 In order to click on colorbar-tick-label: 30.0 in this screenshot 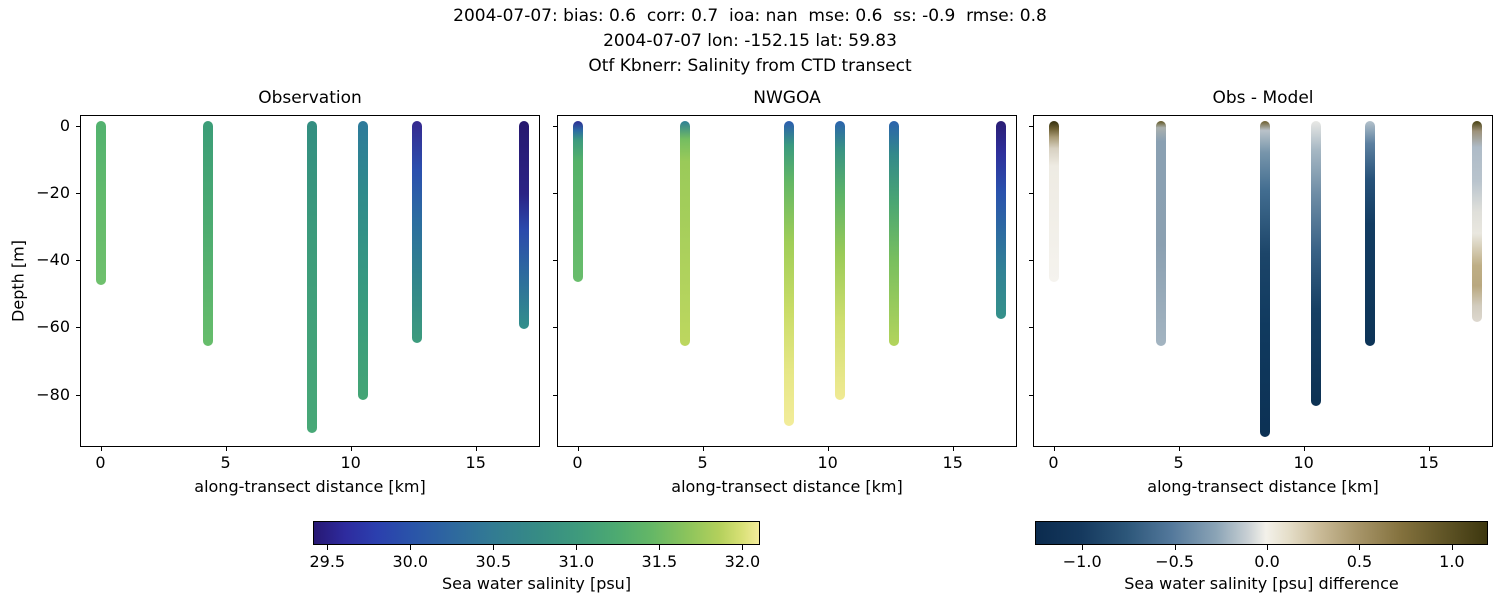, I will do `click(410, 561)`.